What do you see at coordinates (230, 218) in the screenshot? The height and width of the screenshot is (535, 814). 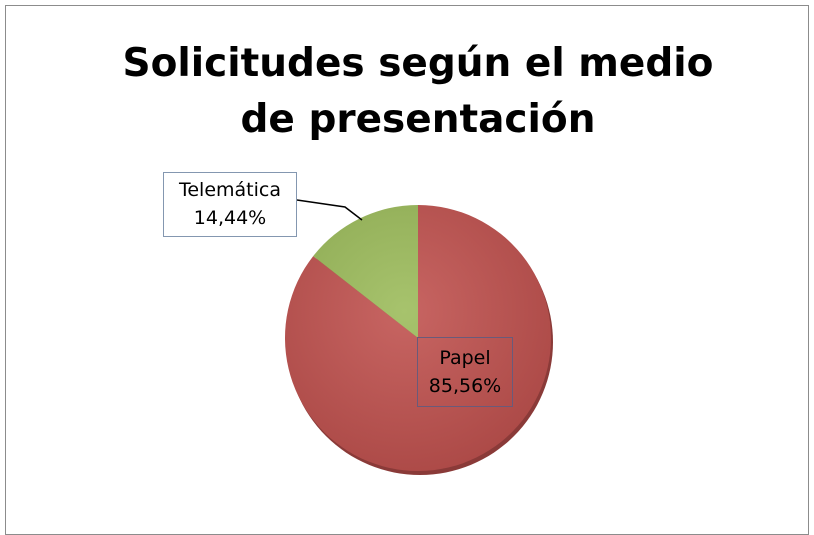 I see `label-value: 14,44%` at bounding box center [230, 218].